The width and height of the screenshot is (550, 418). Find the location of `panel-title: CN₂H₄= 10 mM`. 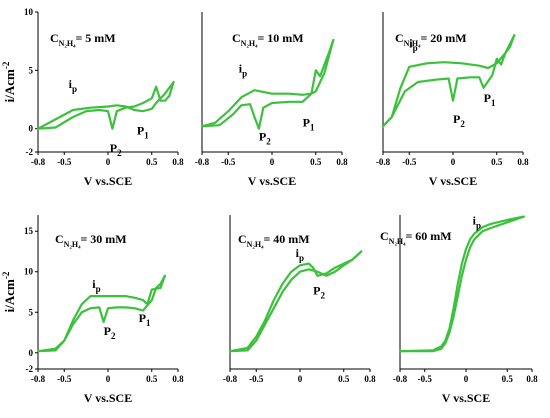

panel-title: CN₂H₄= 10 mM is located at coordinates (268, 39).